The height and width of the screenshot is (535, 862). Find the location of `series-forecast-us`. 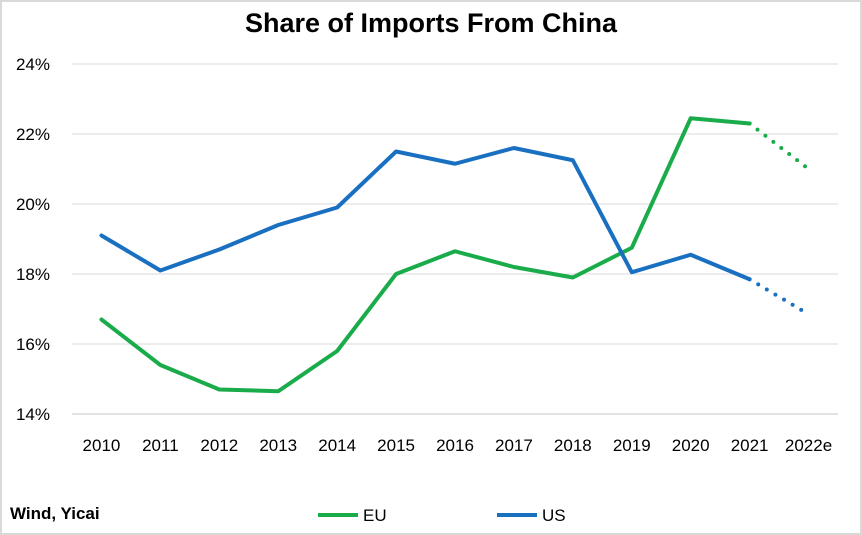

series-forecast-us is located at coordinates (779, 297).